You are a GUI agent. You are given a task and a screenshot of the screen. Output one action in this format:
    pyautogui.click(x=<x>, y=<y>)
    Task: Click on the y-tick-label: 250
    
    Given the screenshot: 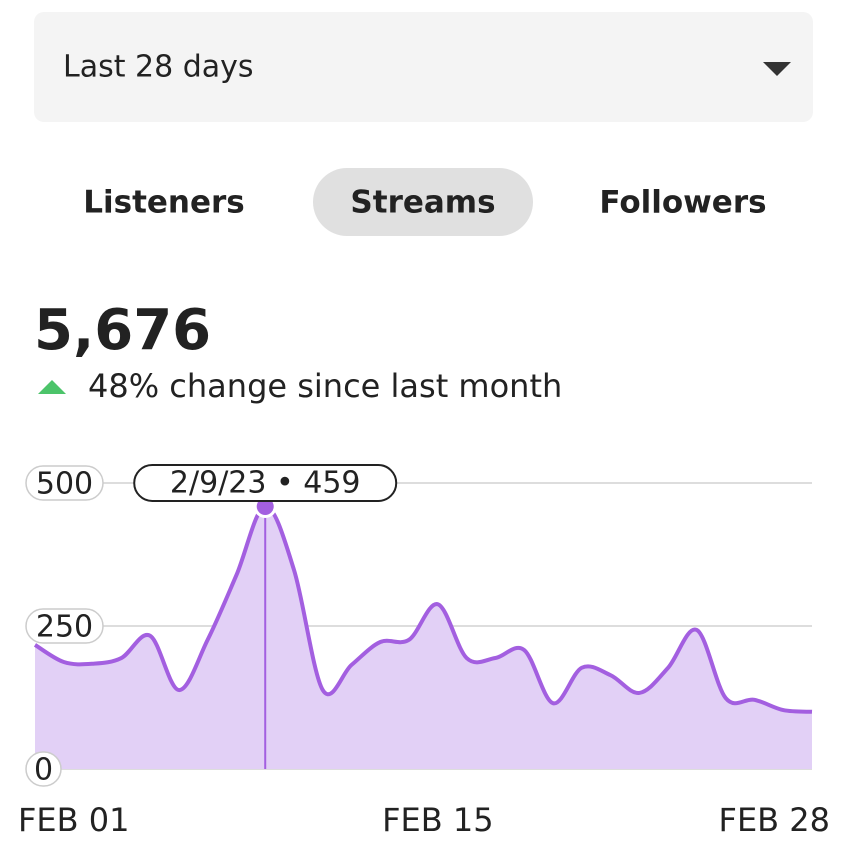 What is the action you would take?
    pyautogui.click(x=64, y=627)
    